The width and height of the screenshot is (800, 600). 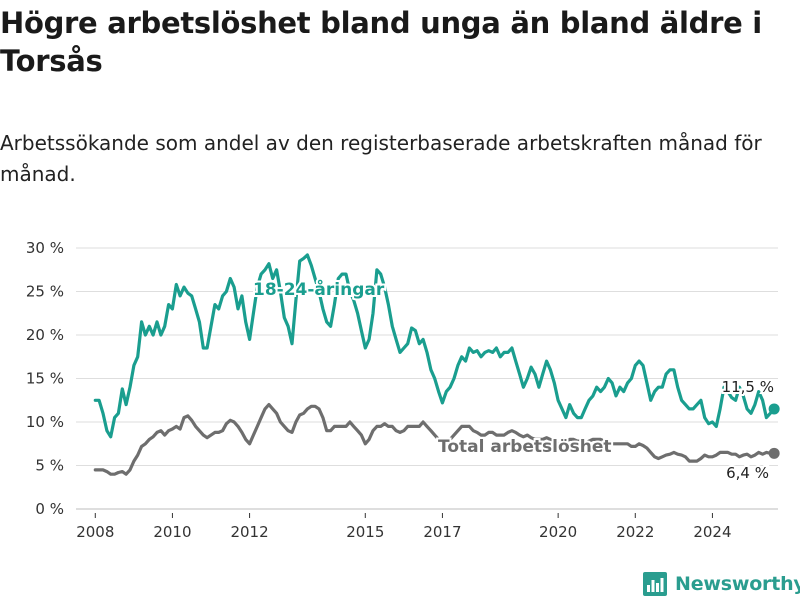 What do you see at coordinates (95, 532) in the screenshot?
I see `x-tick-label: 2008` at bounding box center [95, 532].